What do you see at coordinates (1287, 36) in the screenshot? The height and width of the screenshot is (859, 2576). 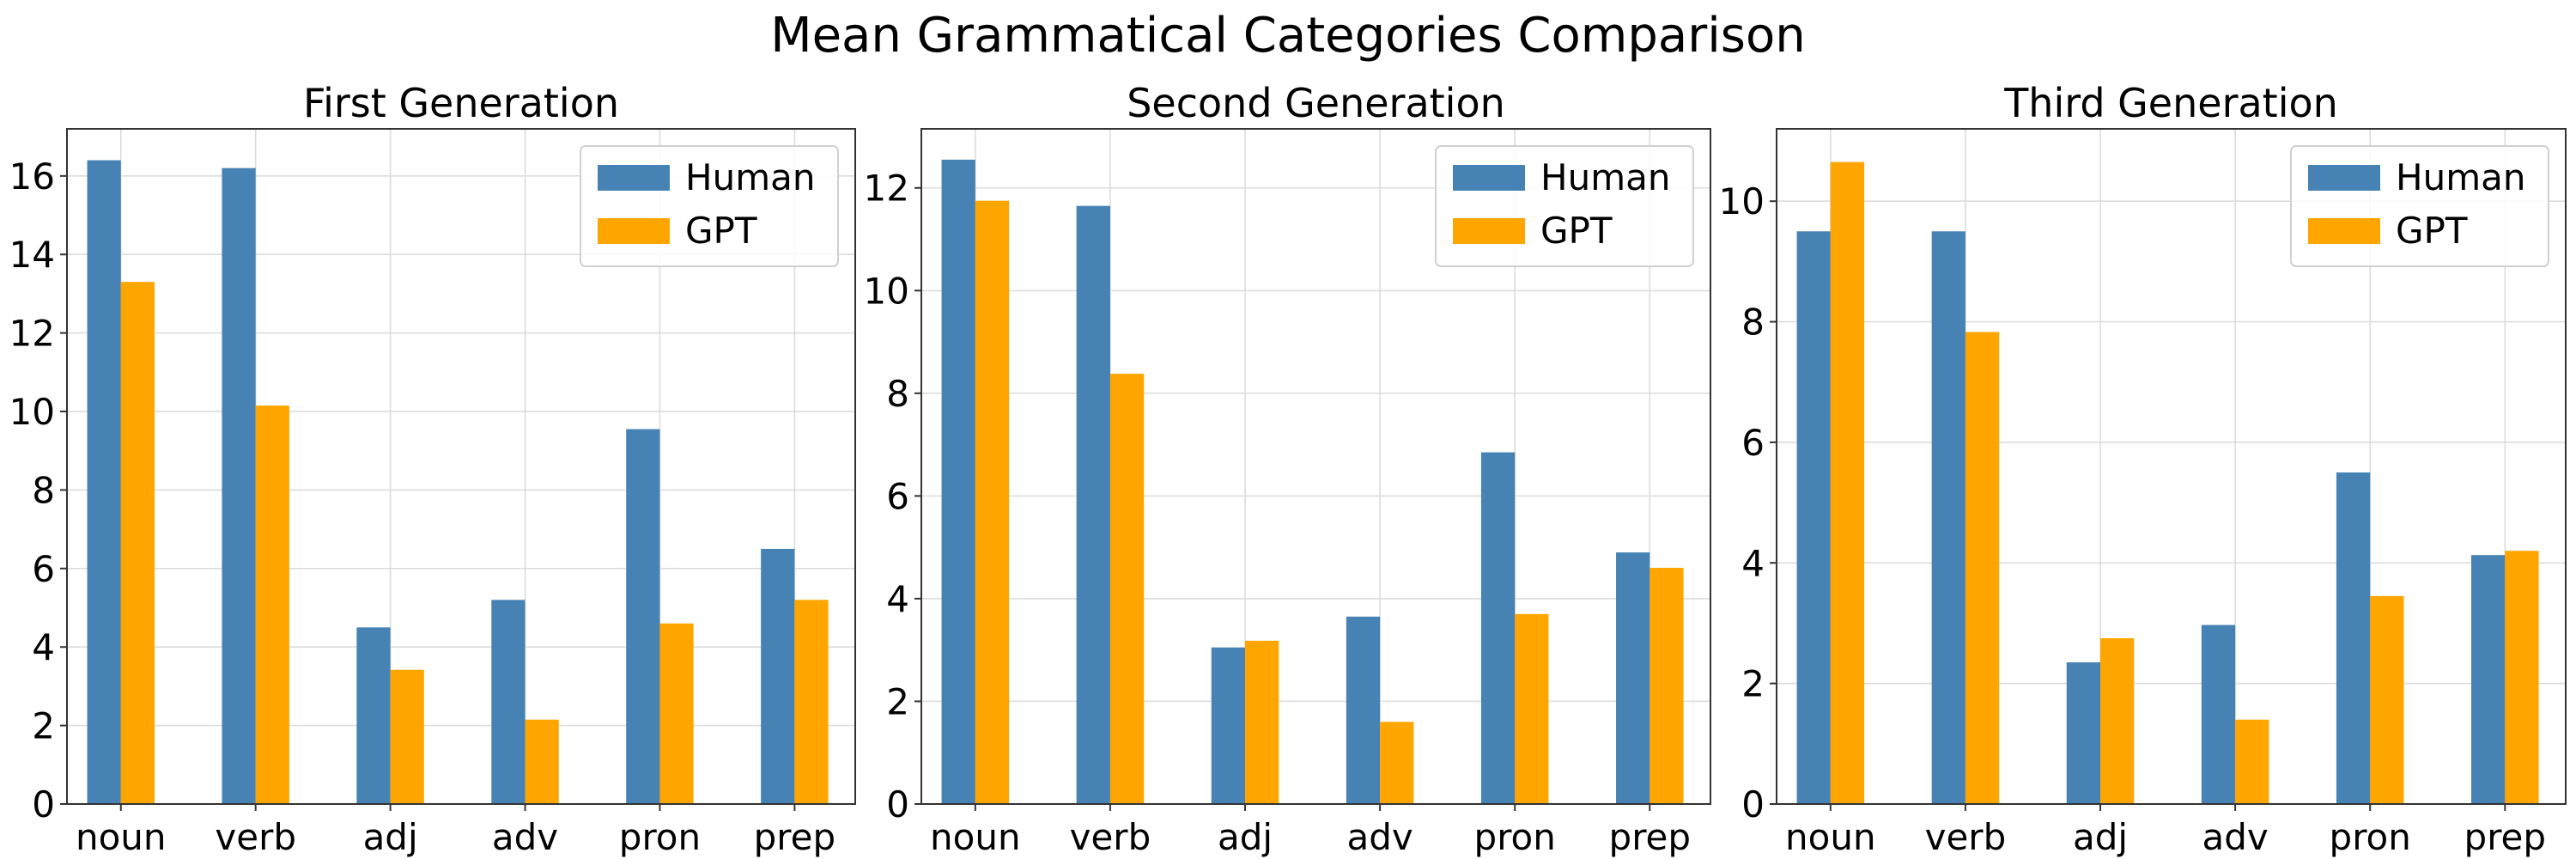 I see `figure-title: Mean Grammatical Categories Comparison` at bounding box center [1287, 36].